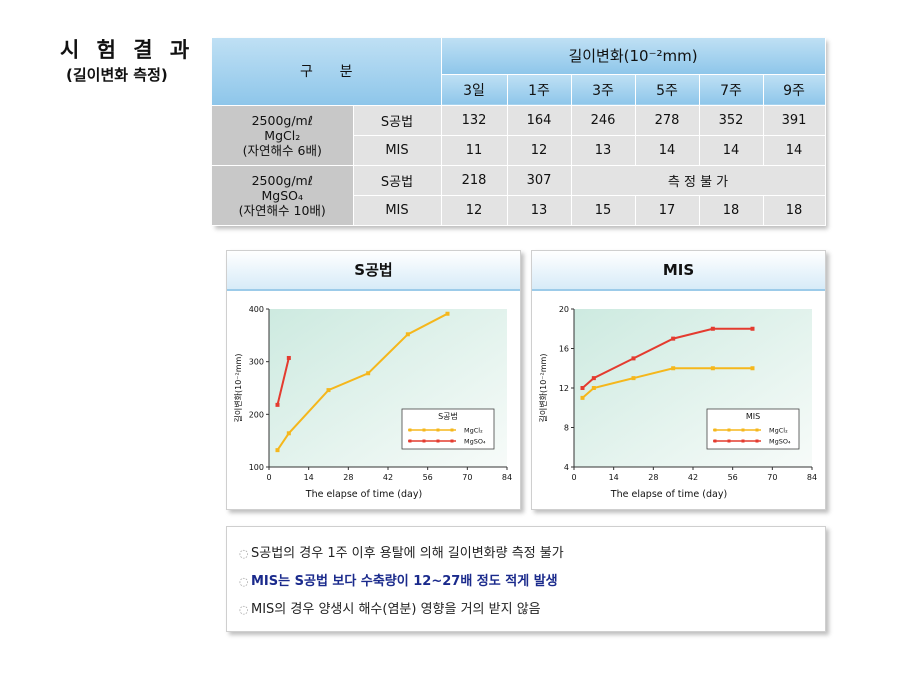 This screenshot has width=900, height=675. Describe the element at coordinates (474, 150) in the screenshot. I see `value-cell: 11` at that location.